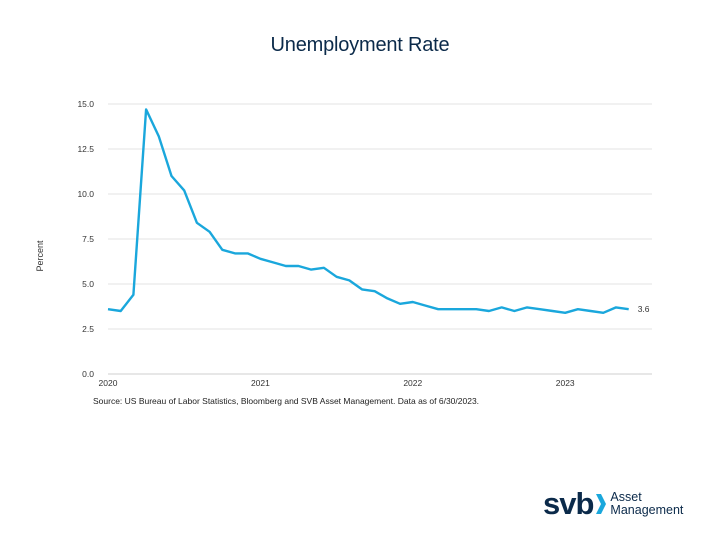 This screenshot has width=720, height=540. Describe the element at coordinates (601, 503) in the screenshot. I see `chevron-icon` at that location.